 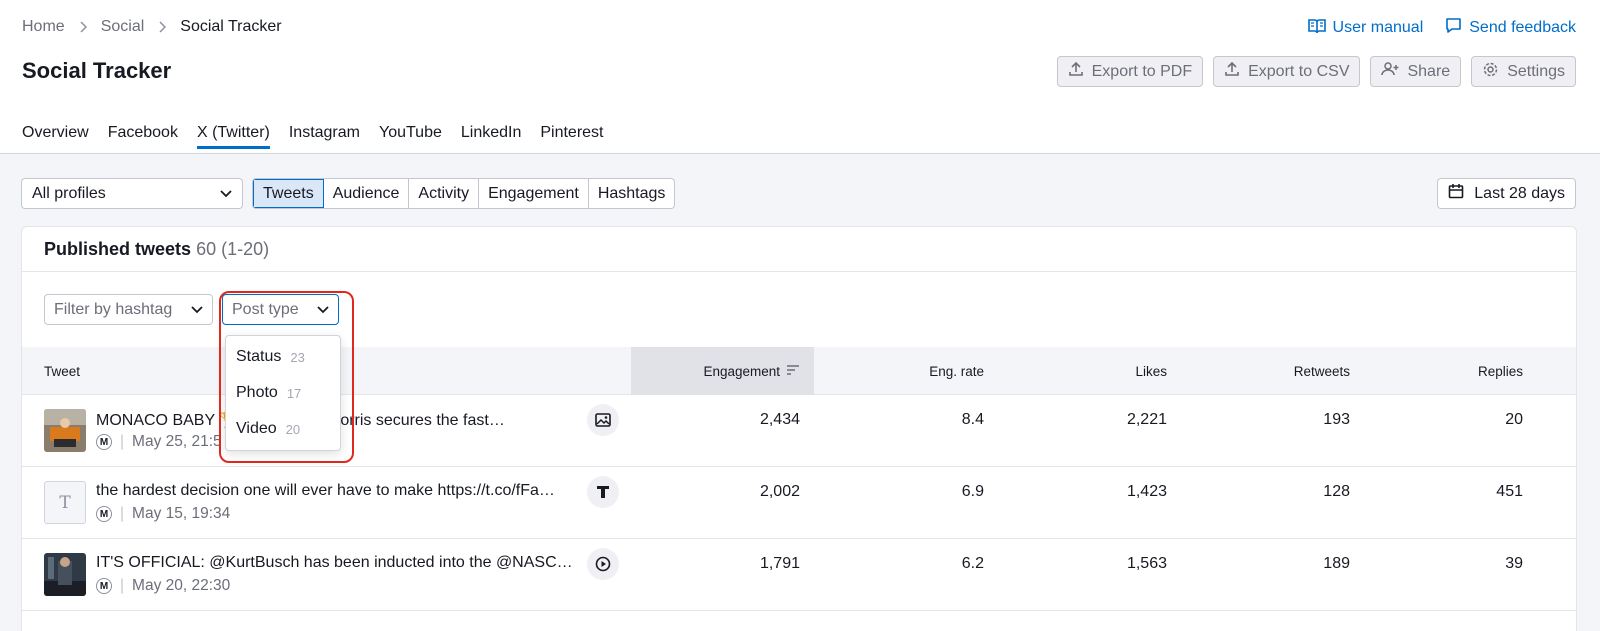 I want to click on tweet-meta: M | May 15, 19:34, so click(x=163, y=514).